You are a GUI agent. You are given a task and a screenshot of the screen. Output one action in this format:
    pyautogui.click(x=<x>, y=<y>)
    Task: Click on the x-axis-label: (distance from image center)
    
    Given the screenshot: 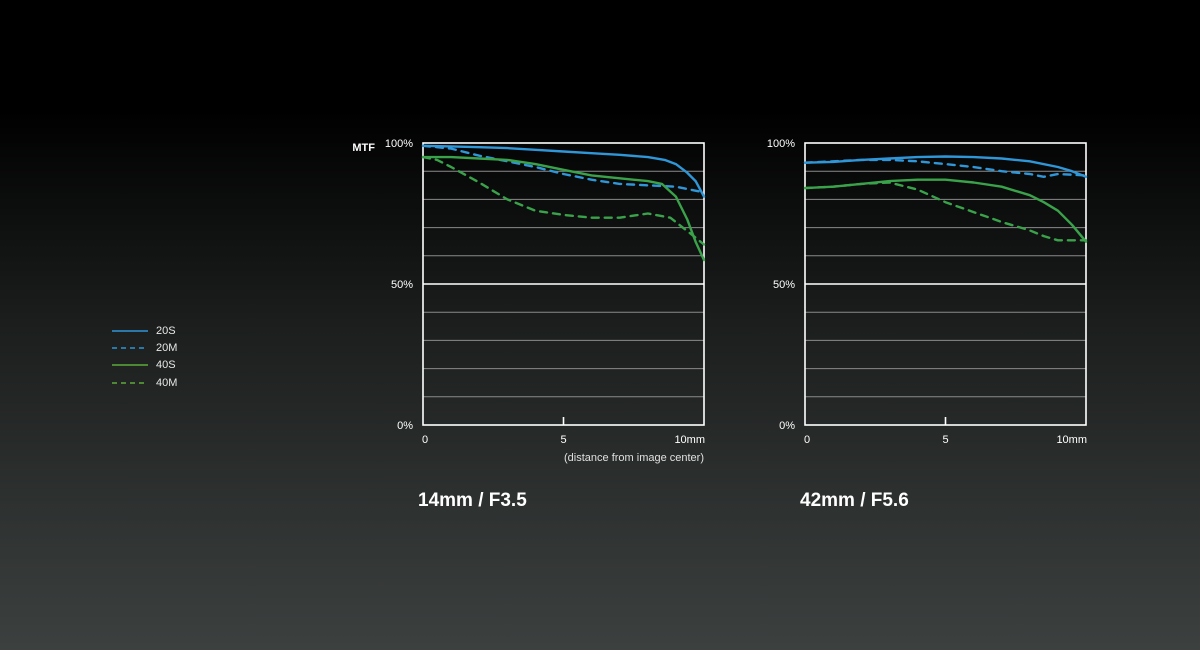 What is the action you would take?
    pyautogui.click(x=634, y=458)
    